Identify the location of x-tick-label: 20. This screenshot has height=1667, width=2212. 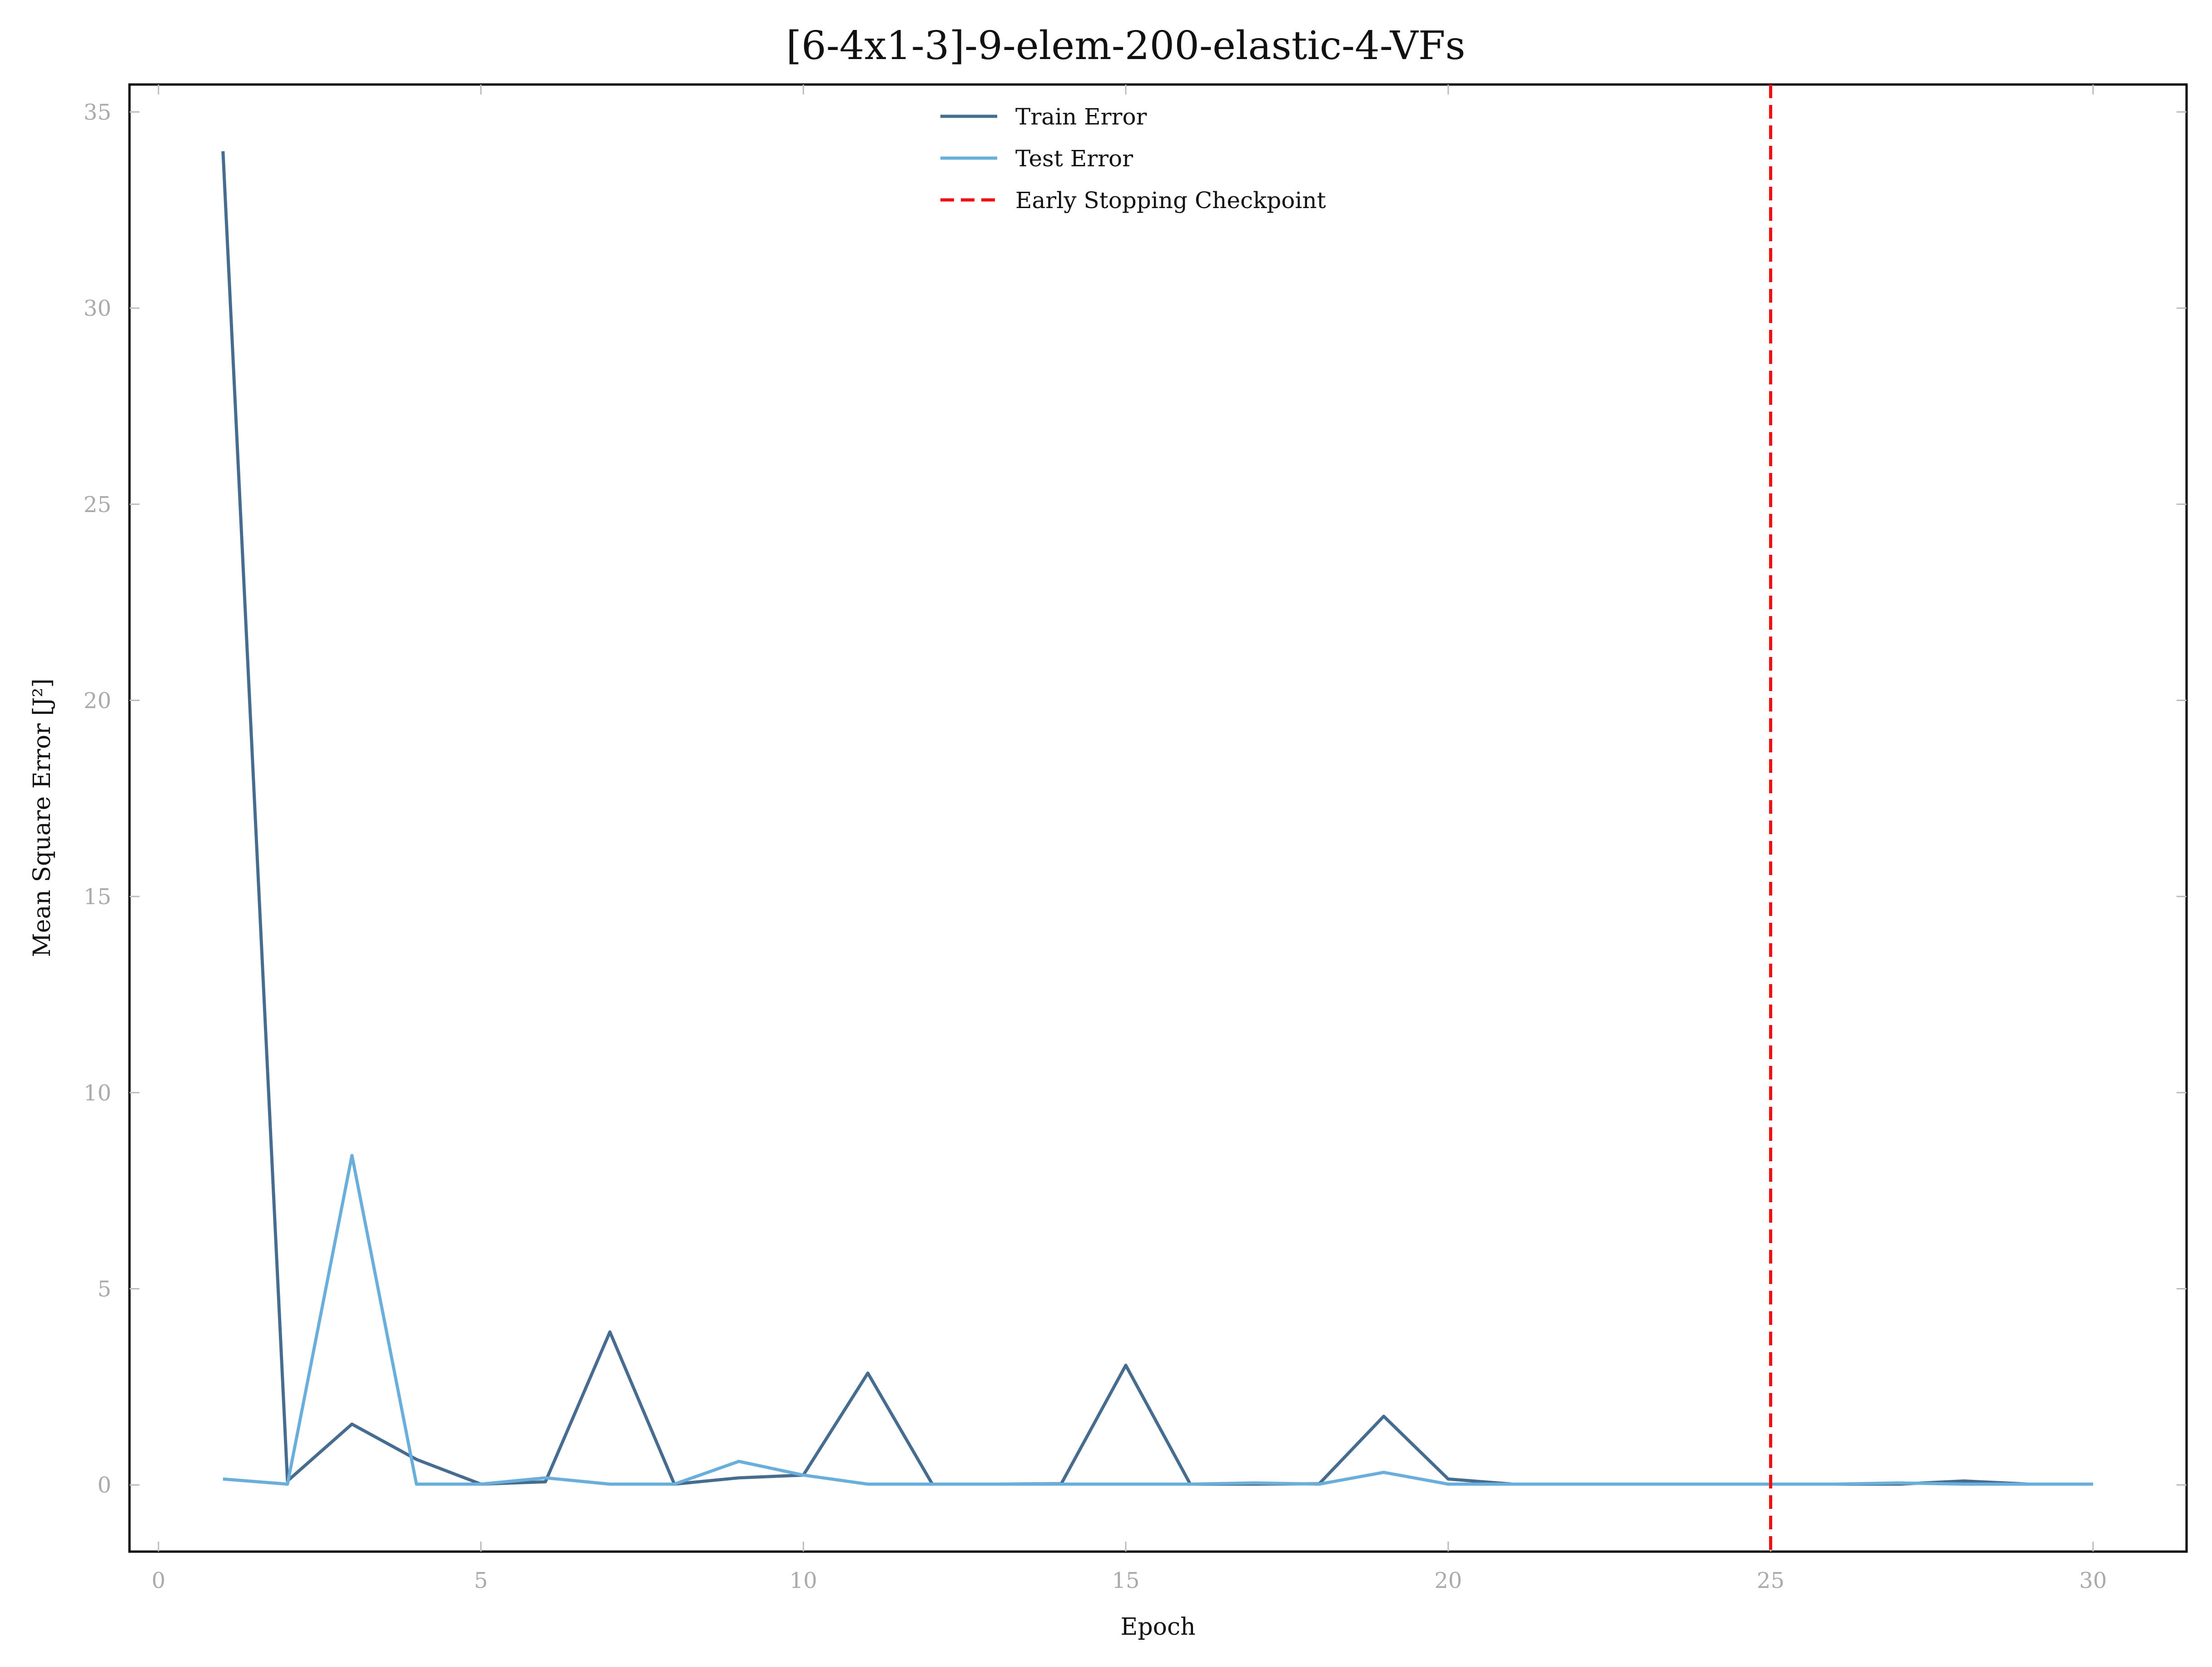
(1448, 1580).